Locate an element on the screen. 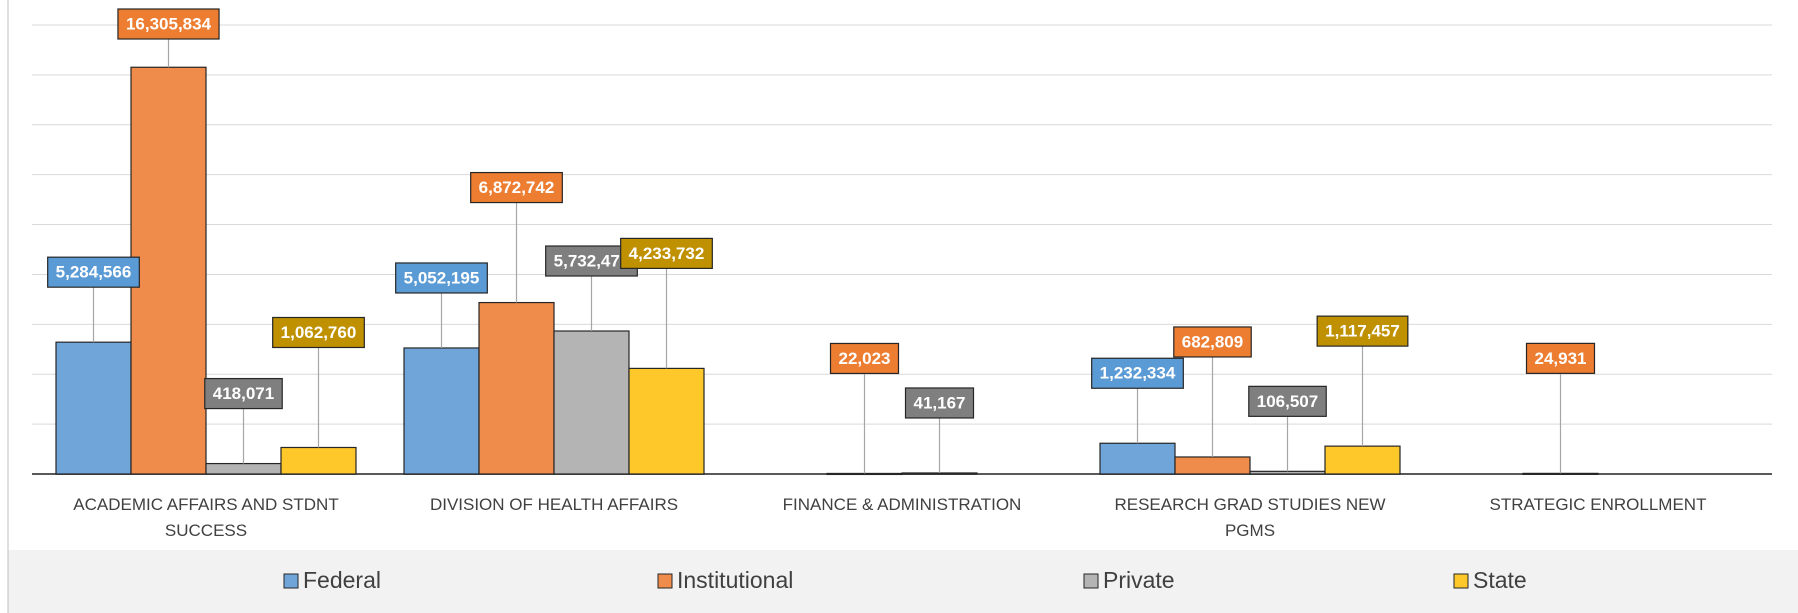 The image size is (1798, 613). data-label: 4,233,732 is located at coordinates (667, 253).